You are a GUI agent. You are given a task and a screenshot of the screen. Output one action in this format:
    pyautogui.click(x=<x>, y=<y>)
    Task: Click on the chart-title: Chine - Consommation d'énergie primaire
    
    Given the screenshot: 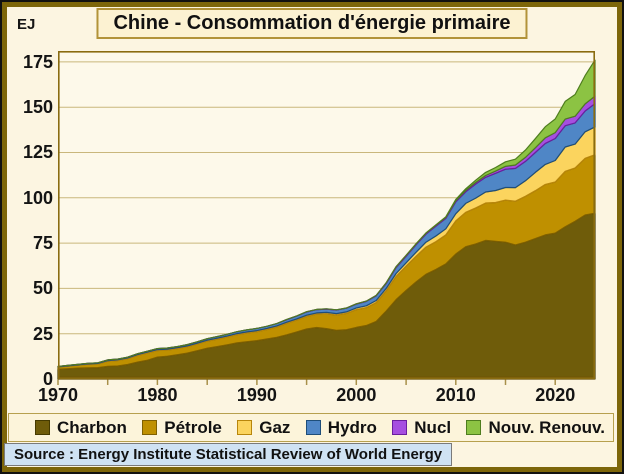 What is the action you would take?
    pyautogui.click(x=312, y=23)
    